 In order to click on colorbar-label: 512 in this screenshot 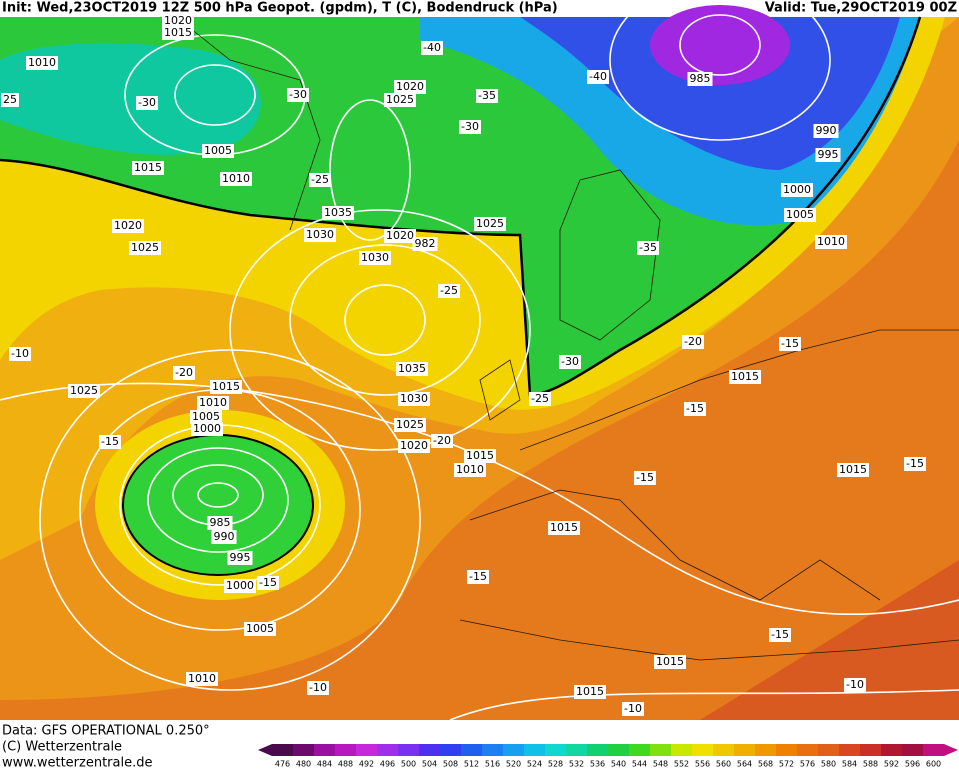, I will do `click(471, 764)`.